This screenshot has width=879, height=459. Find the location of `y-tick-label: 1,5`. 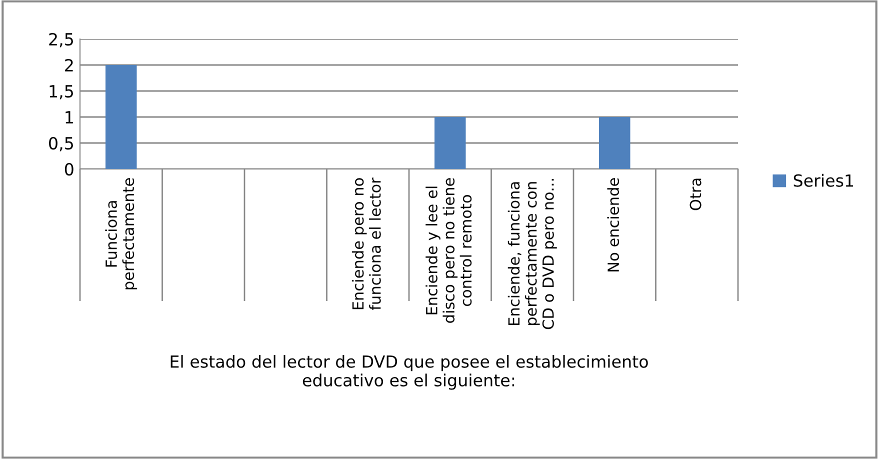

y-tick-label: 1,5 is located at coordinates (61, 92).